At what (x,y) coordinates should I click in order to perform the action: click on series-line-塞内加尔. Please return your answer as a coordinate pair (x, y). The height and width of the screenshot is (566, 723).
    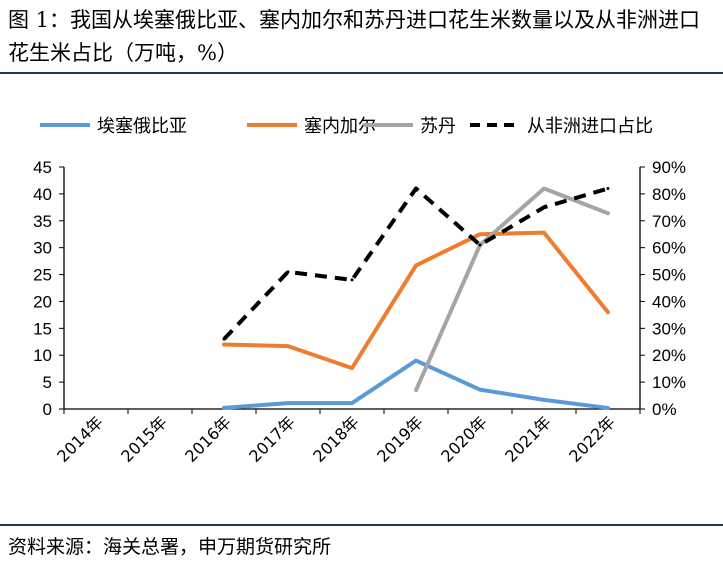
    Looking at the image, I should click on (416, 300).